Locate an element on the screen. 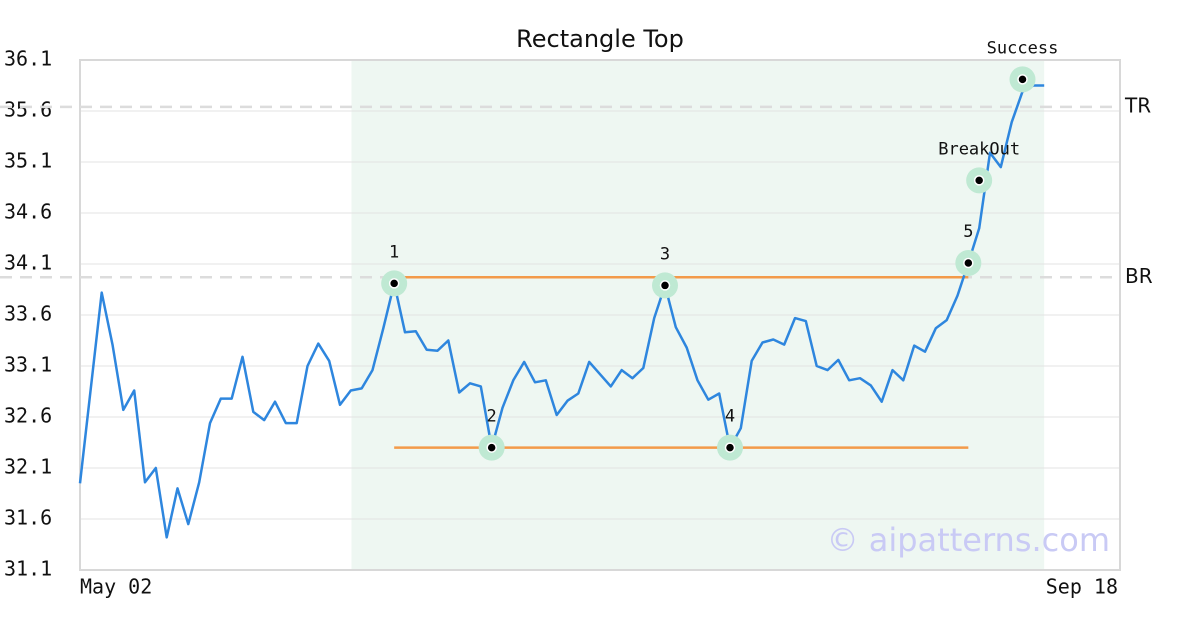  y-tick-label: 34.6 is located at coordinates (28, 212).